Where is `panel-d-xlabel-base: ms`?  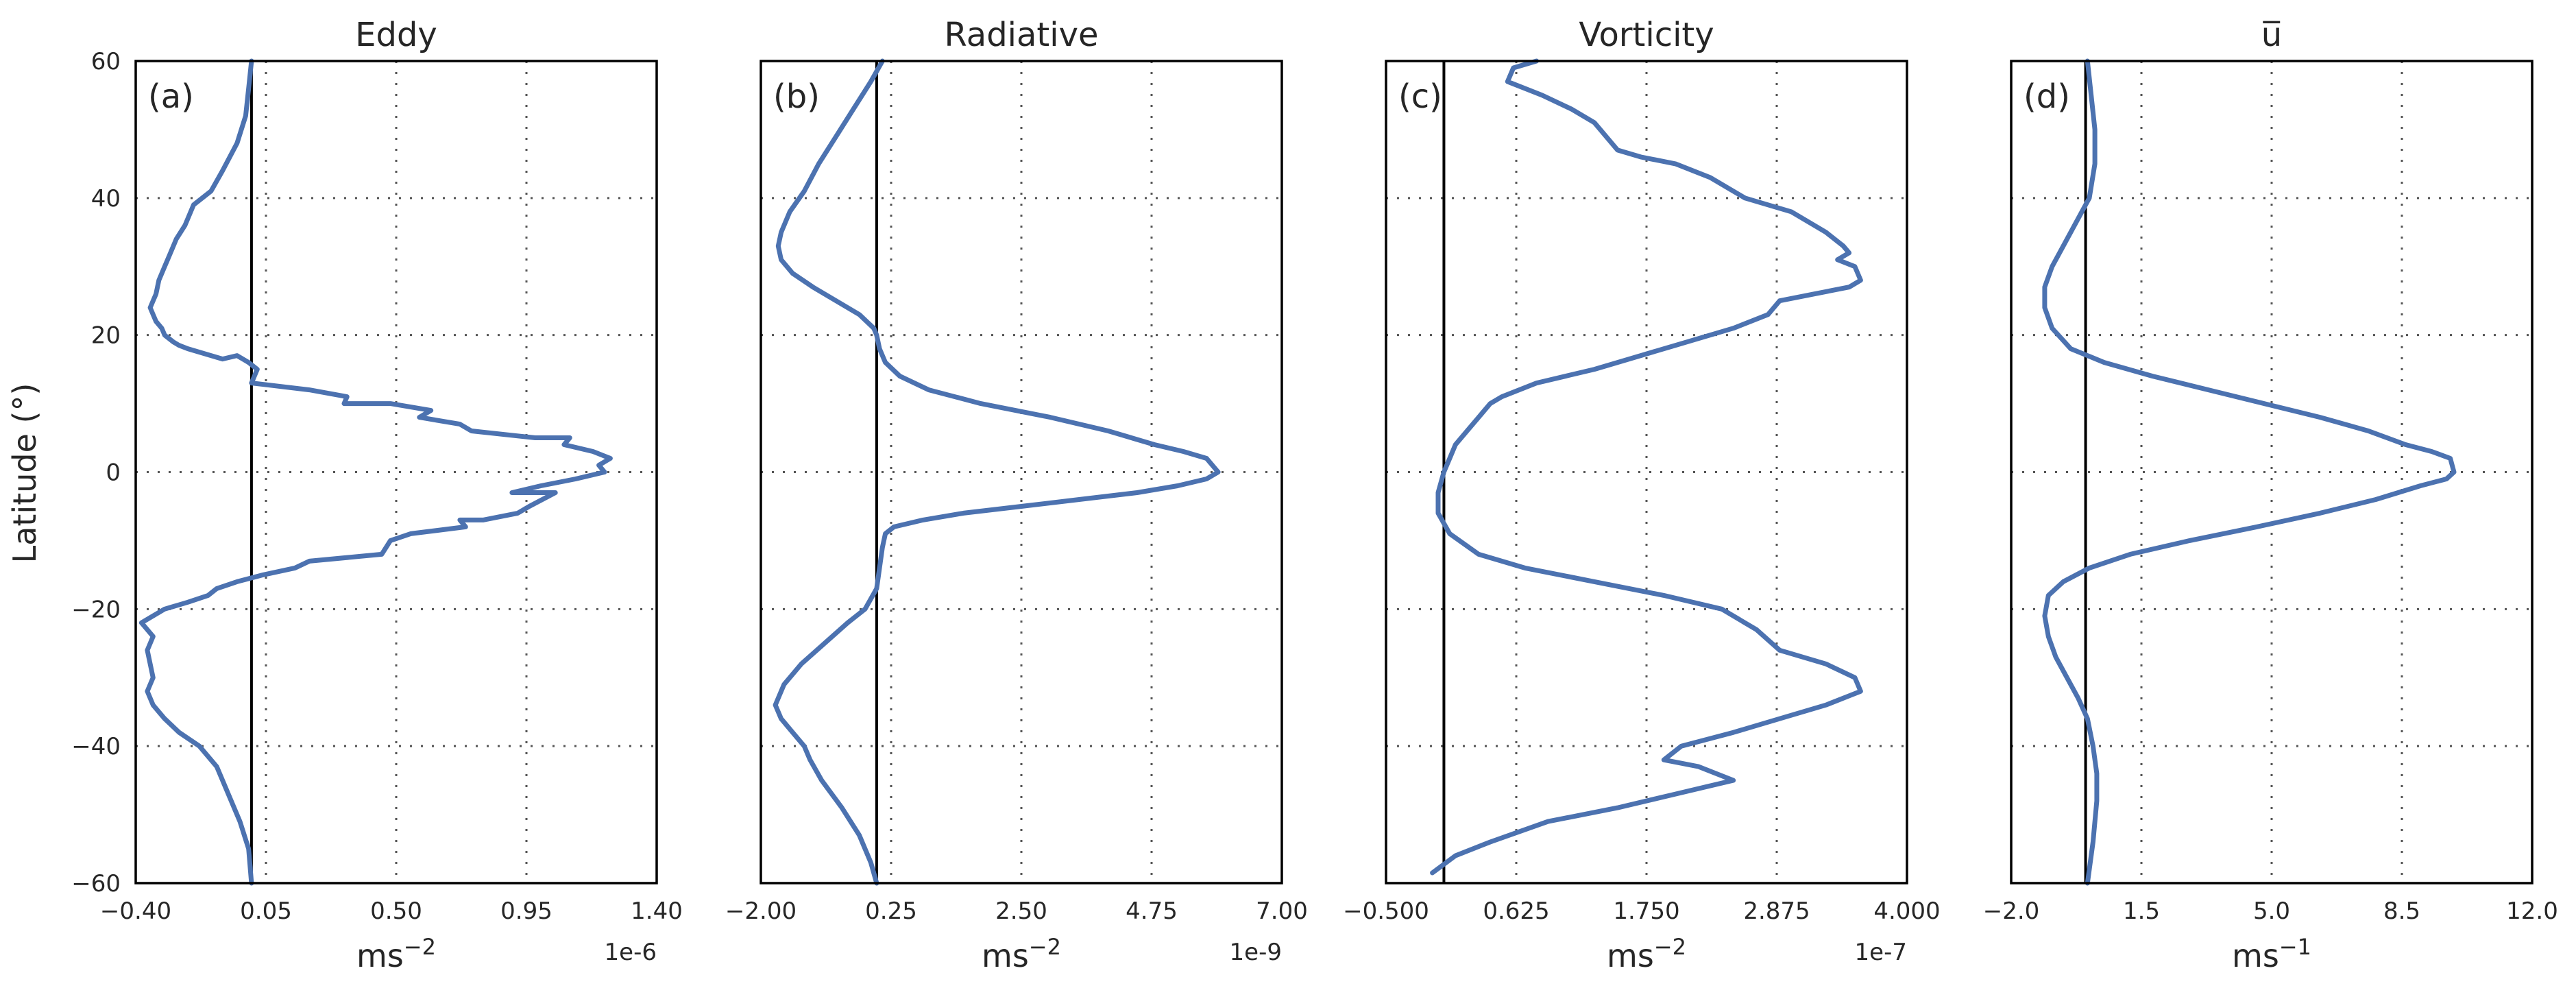
panel-d-xlabel-base: ms is located at coordinates (2255, 956).